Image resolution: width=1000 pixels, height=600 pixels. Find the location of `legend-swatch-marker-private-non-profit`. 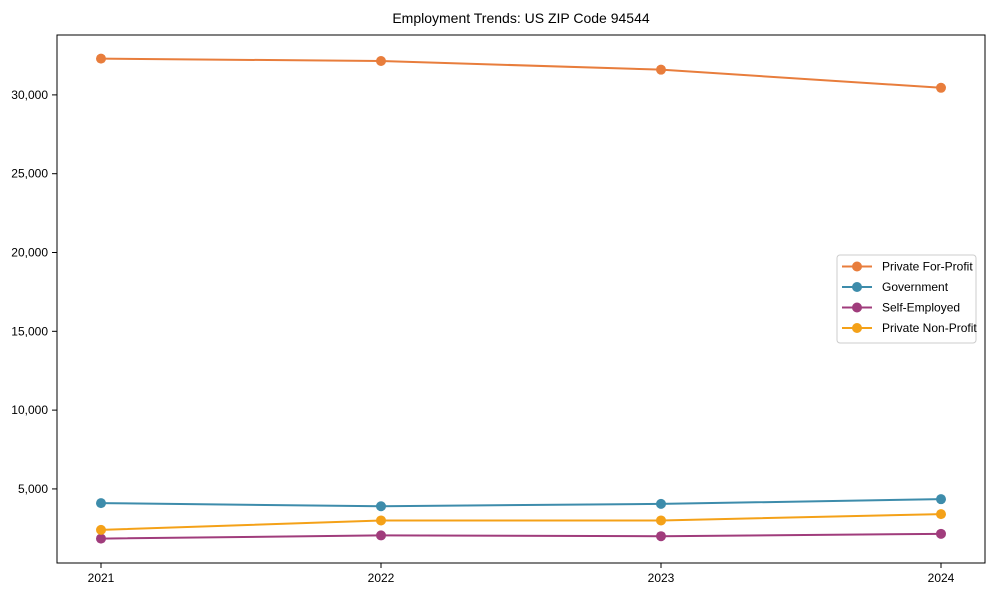

legend-swatch-marker-private-non-profit is located at coordinates (857, 328).